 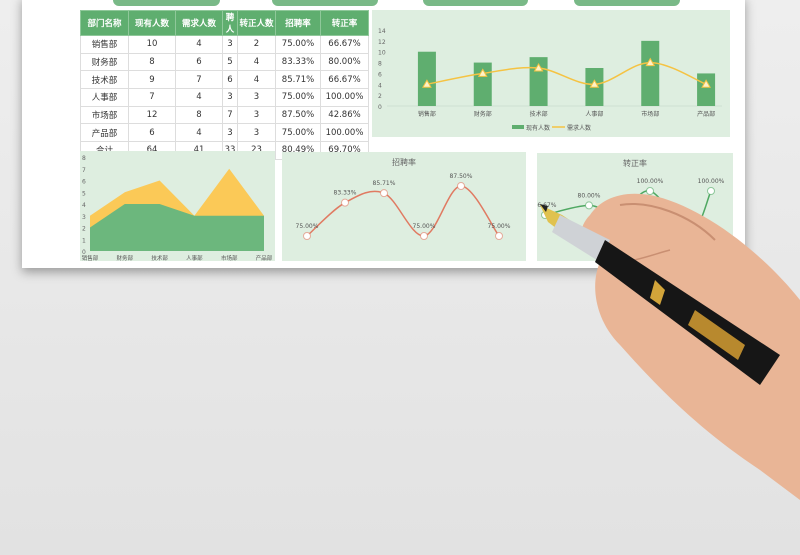 I want to click on line-series, so click(x=566, y=73).